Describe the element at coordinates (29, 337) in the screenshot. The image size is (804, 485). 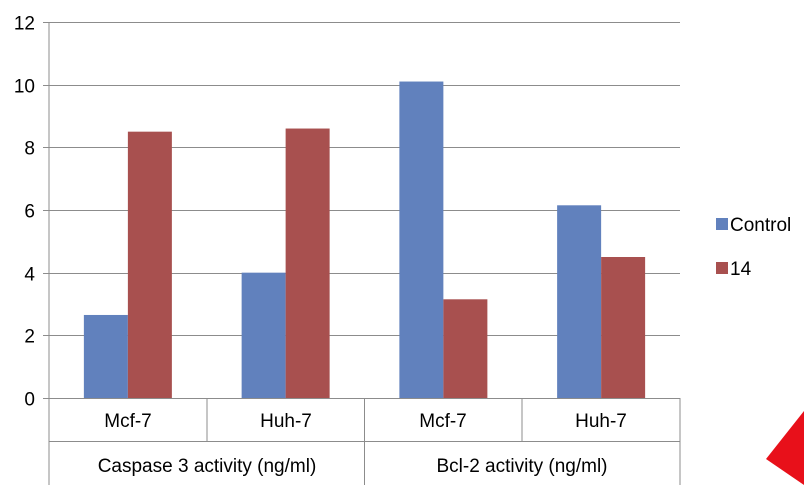
I see `y-tick-label: 2` at that location.